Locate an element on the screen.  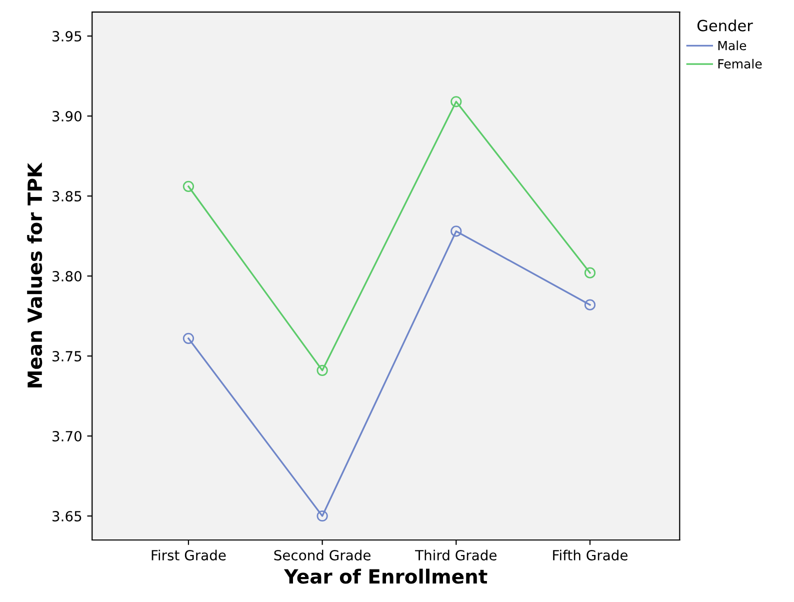
y-tick-label: 3.80 is located at coordinates (67, 276).